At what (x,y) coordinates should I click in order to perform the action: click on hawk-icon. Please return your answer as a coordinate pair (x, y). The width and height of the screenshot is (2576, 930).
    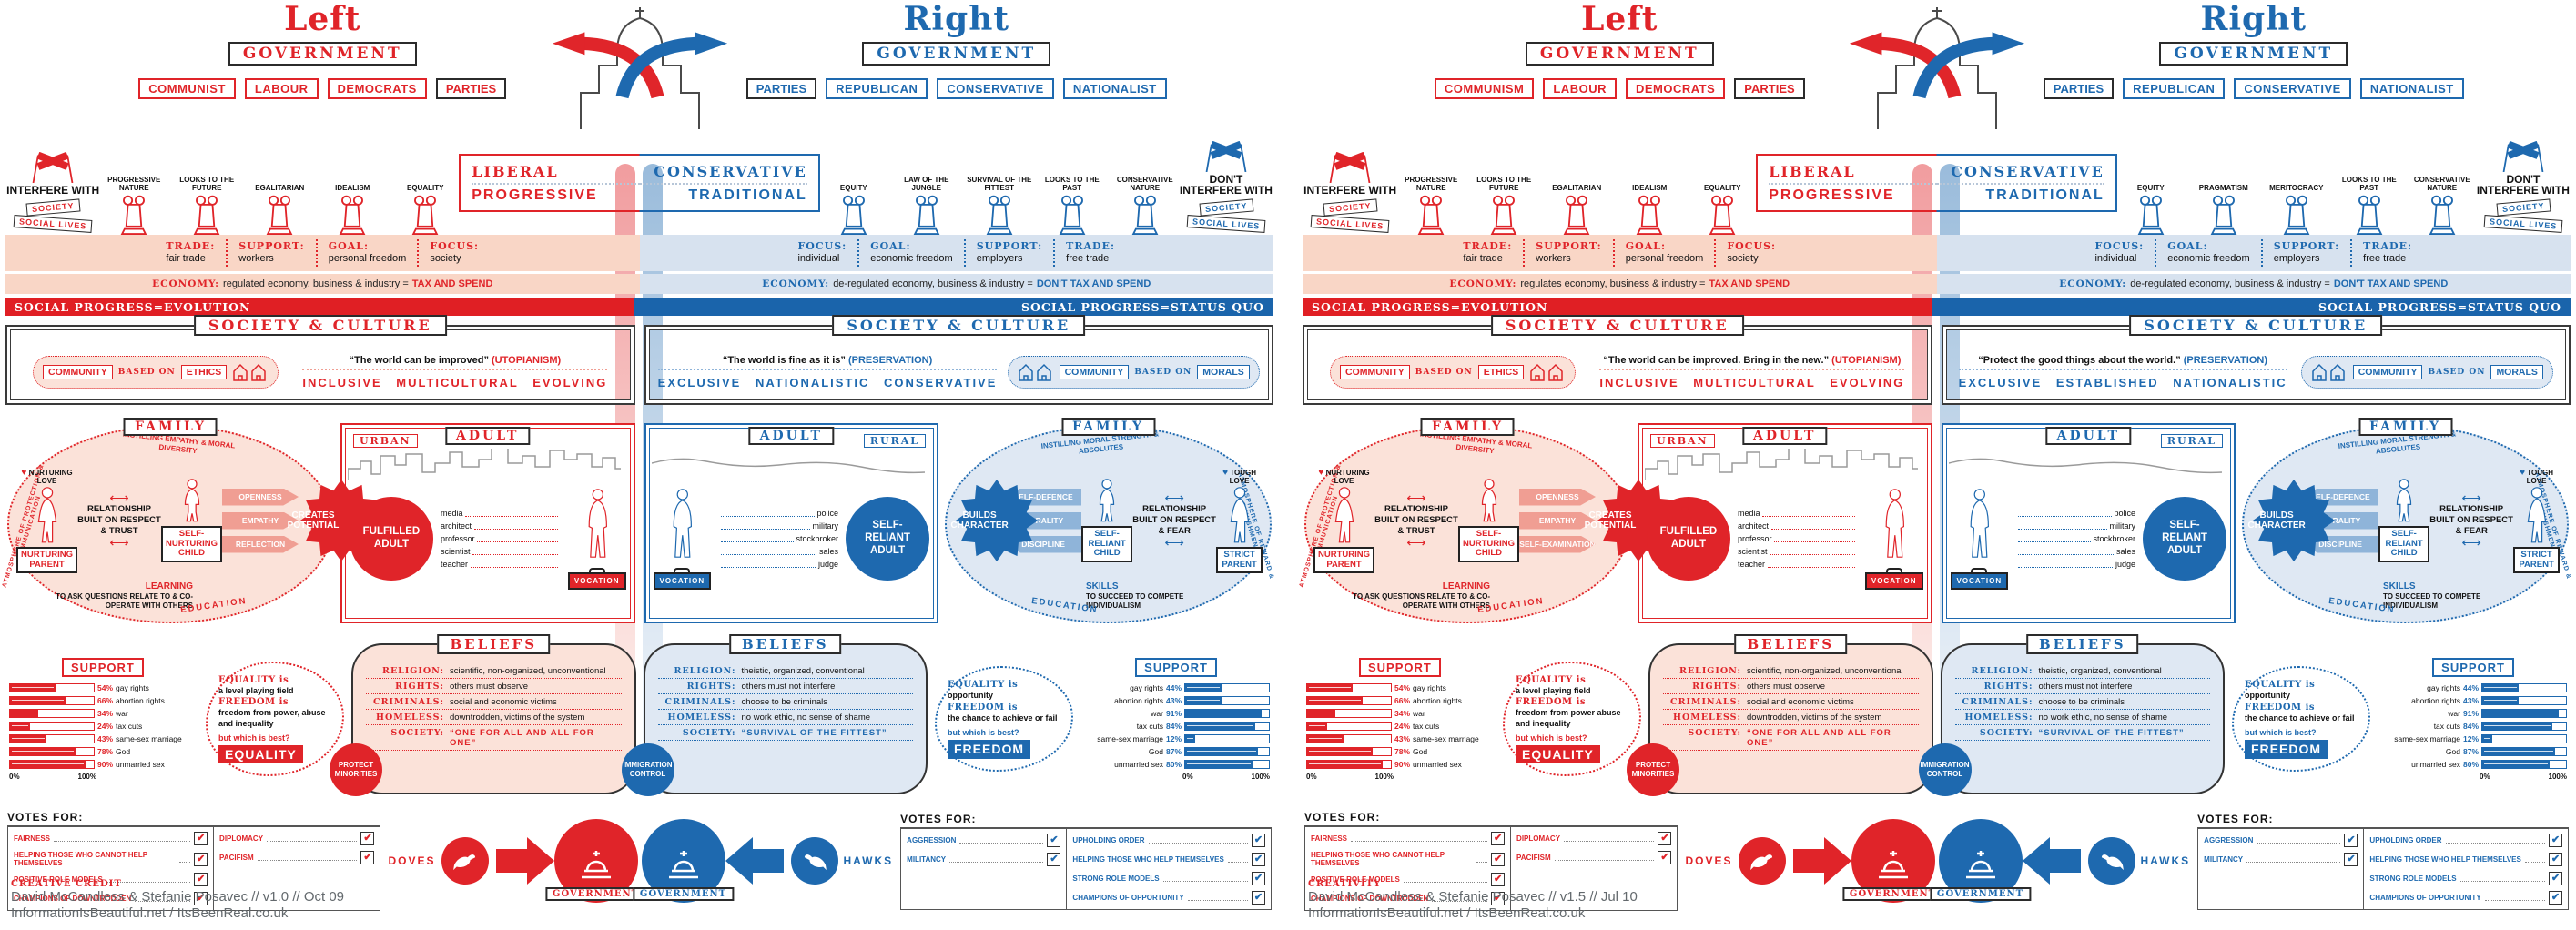
    Looking at the image, I should click on (2112, 862).